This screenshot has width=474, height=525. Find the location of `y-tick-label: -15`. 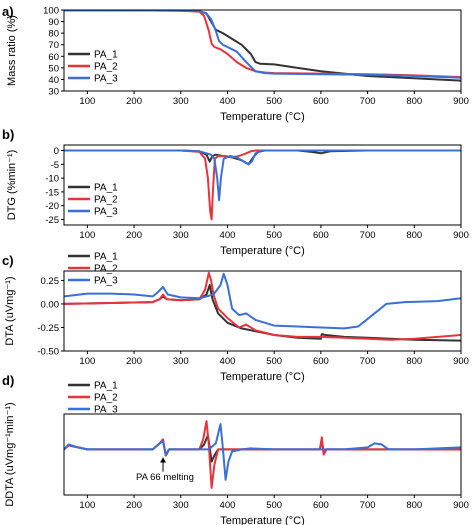

y-tick-label: -15 is located at coordinates (52, 192).